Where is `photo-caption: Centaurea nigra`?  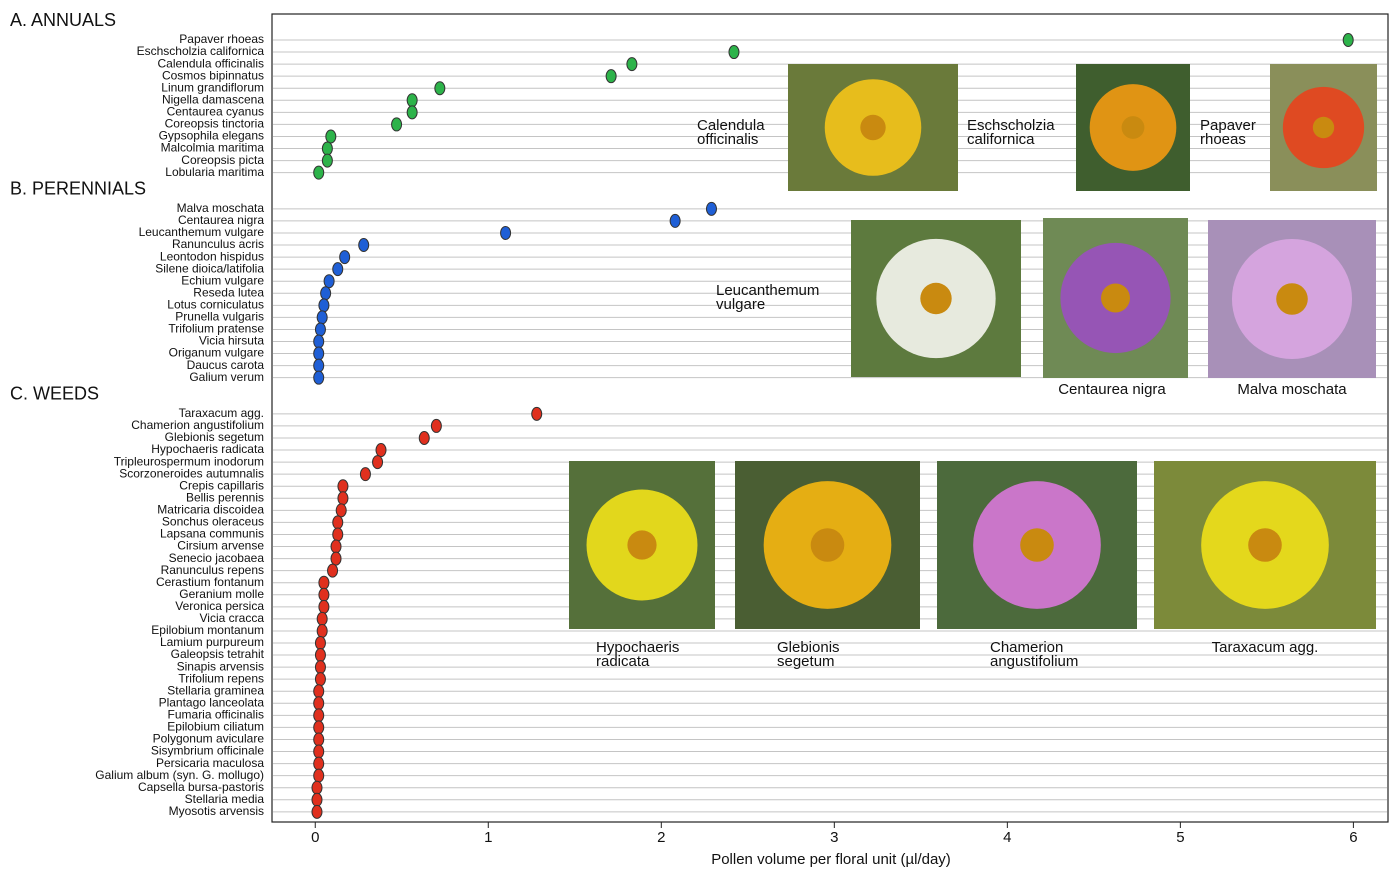 photo-caption: Centaurea nigra is located at coordinates (1112, 389).